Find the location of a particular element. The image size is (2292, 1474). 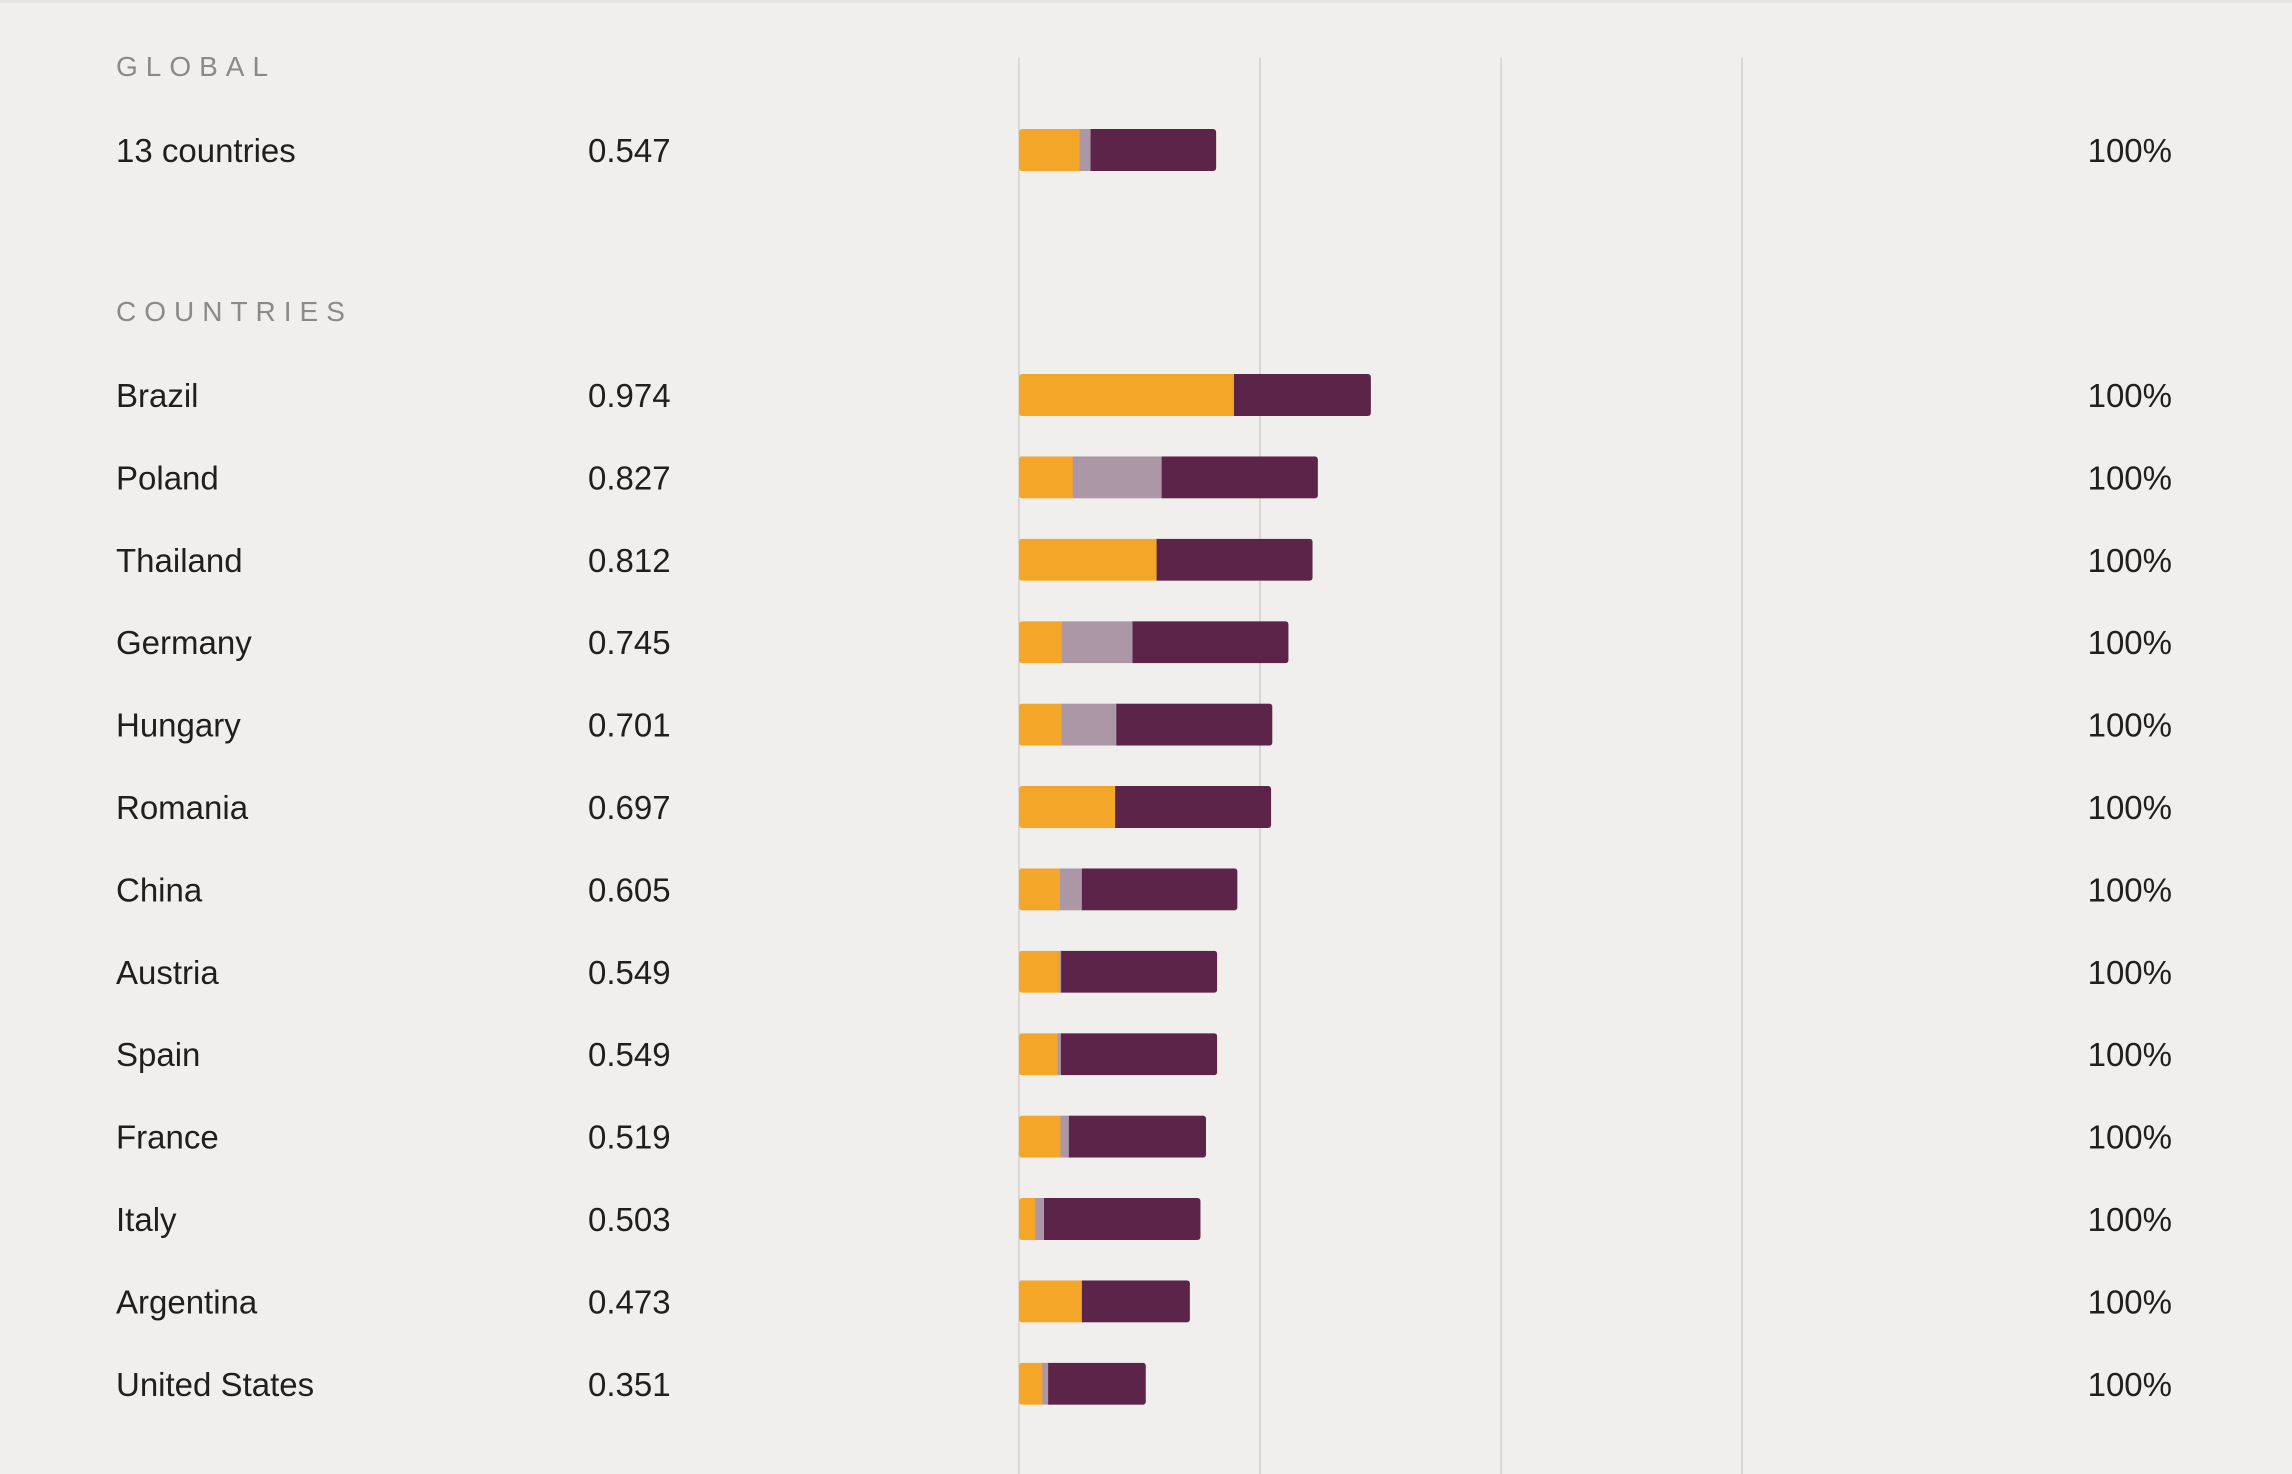

row-label: Austria is located at coordinates (167, 972).